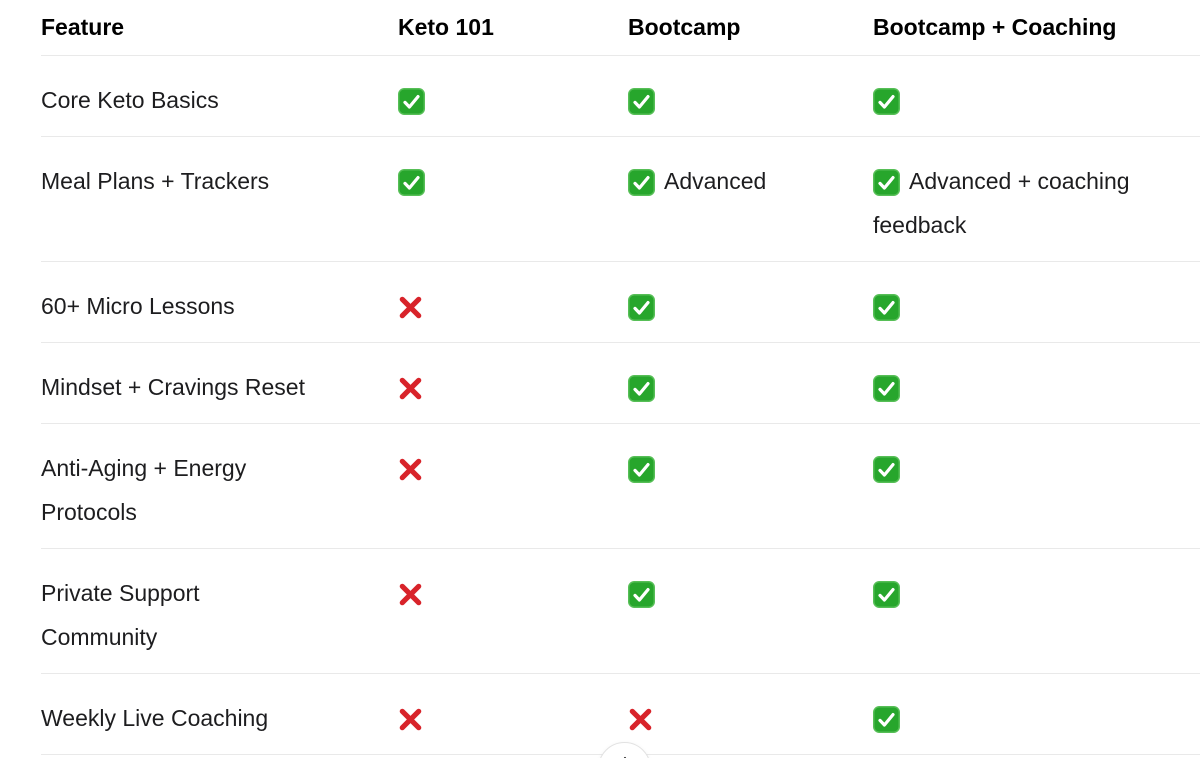 The height and width of the screenshot is (758, 1200). I want to click on column-header-feature: Feature, so click(83, 27).